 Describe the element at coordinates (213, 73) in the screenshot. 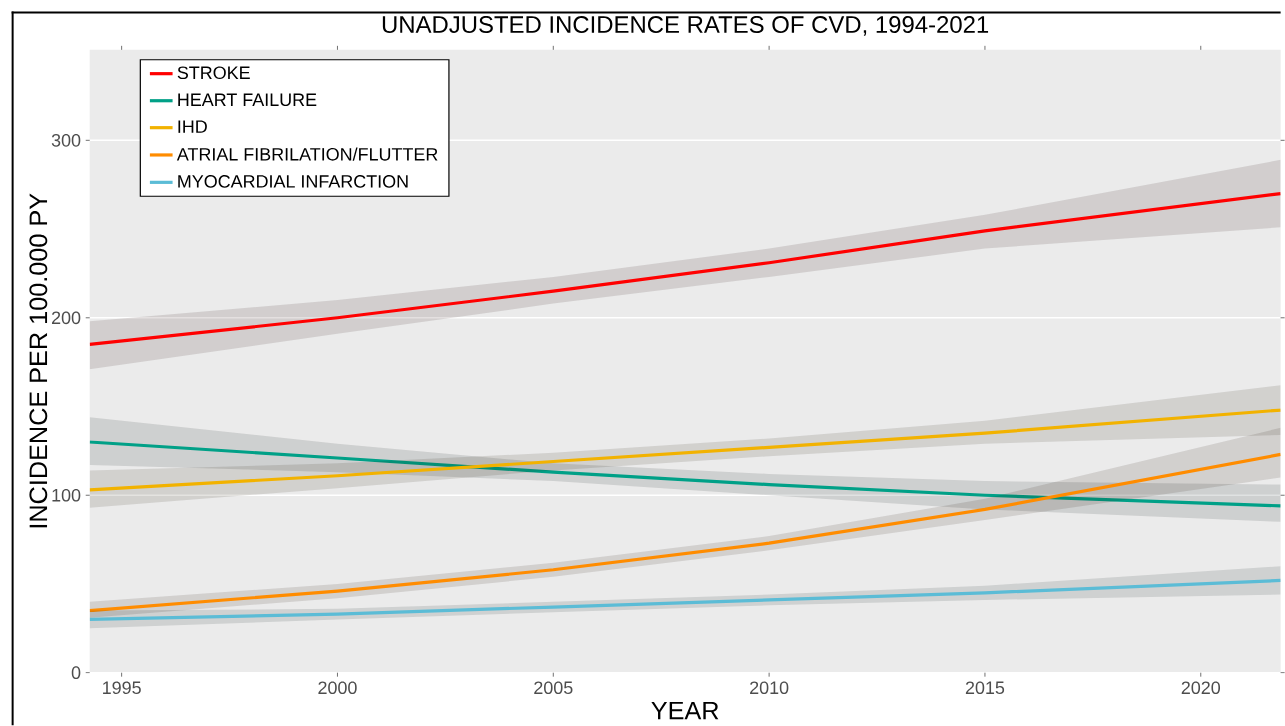

I see `legend-label: STROKE` at that location.